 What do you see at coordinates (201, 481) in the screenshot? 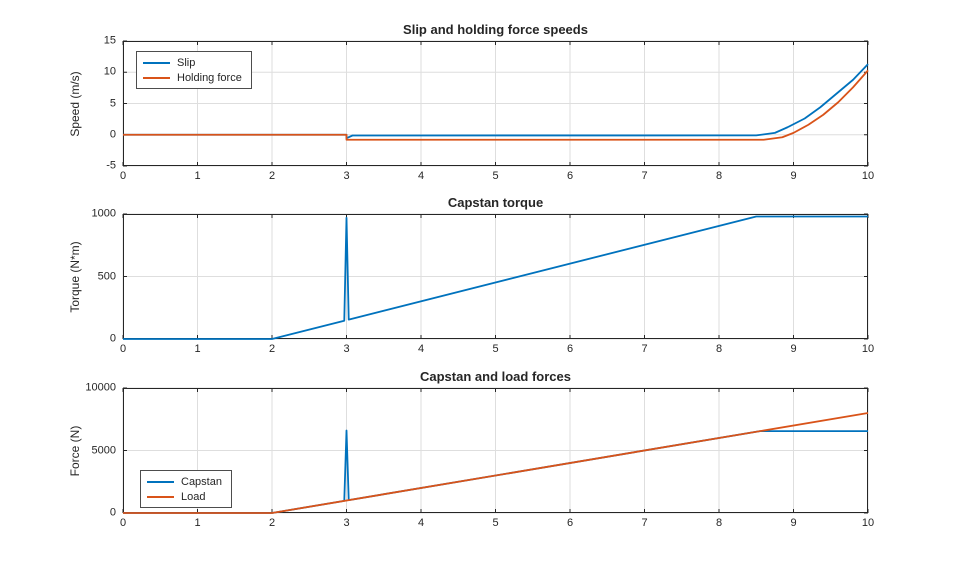
I see `legend-label: Capstan` at bounding box center [201, 481].